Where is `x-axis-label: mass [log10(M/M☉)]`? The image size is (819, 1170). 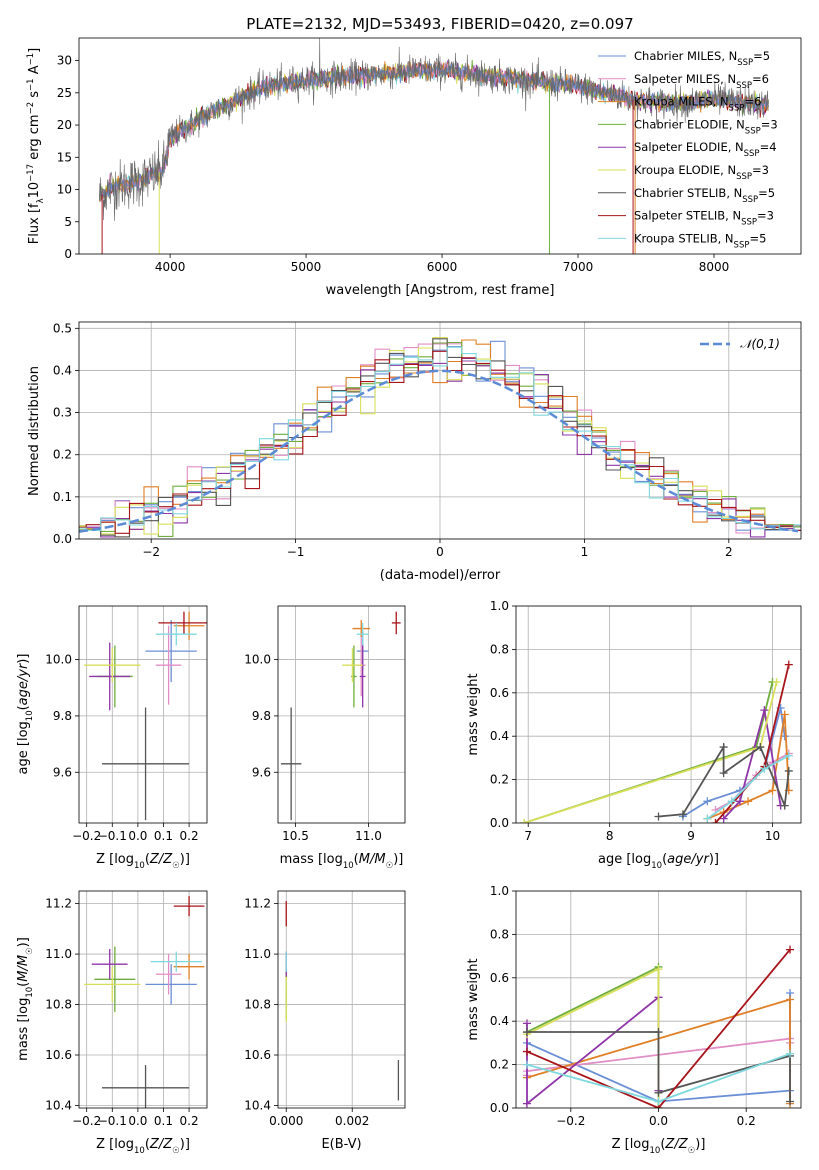
x-axis-label: mass [log10(M/M☉)] is located at coordinates (342, 861).